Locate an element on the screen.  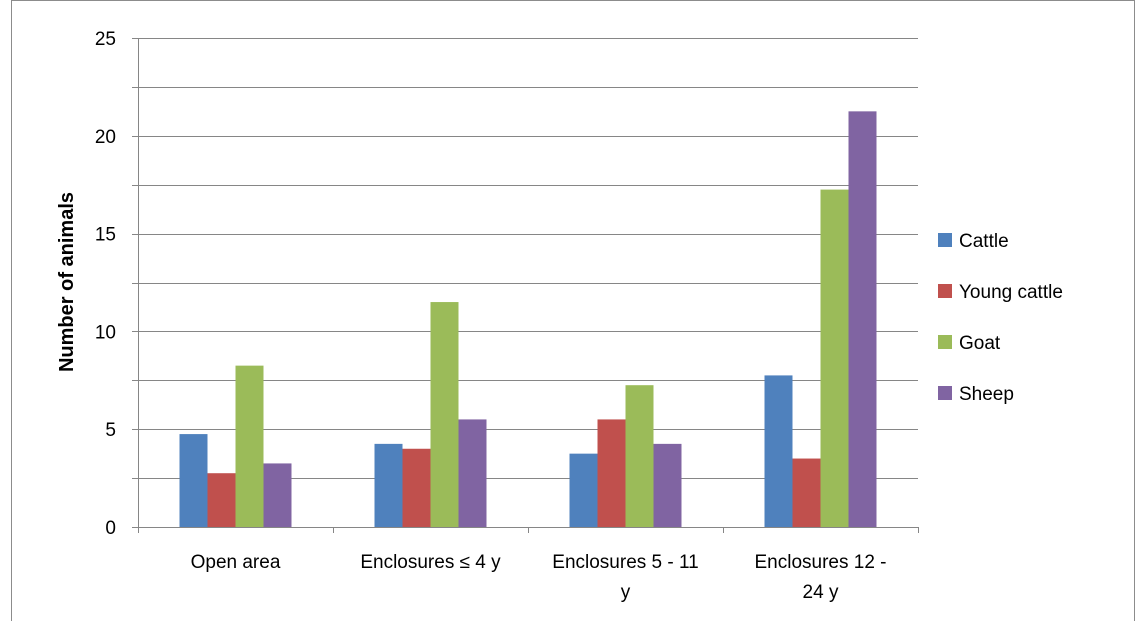
y-tick-label: 15 is located at coordinates (105, 235).